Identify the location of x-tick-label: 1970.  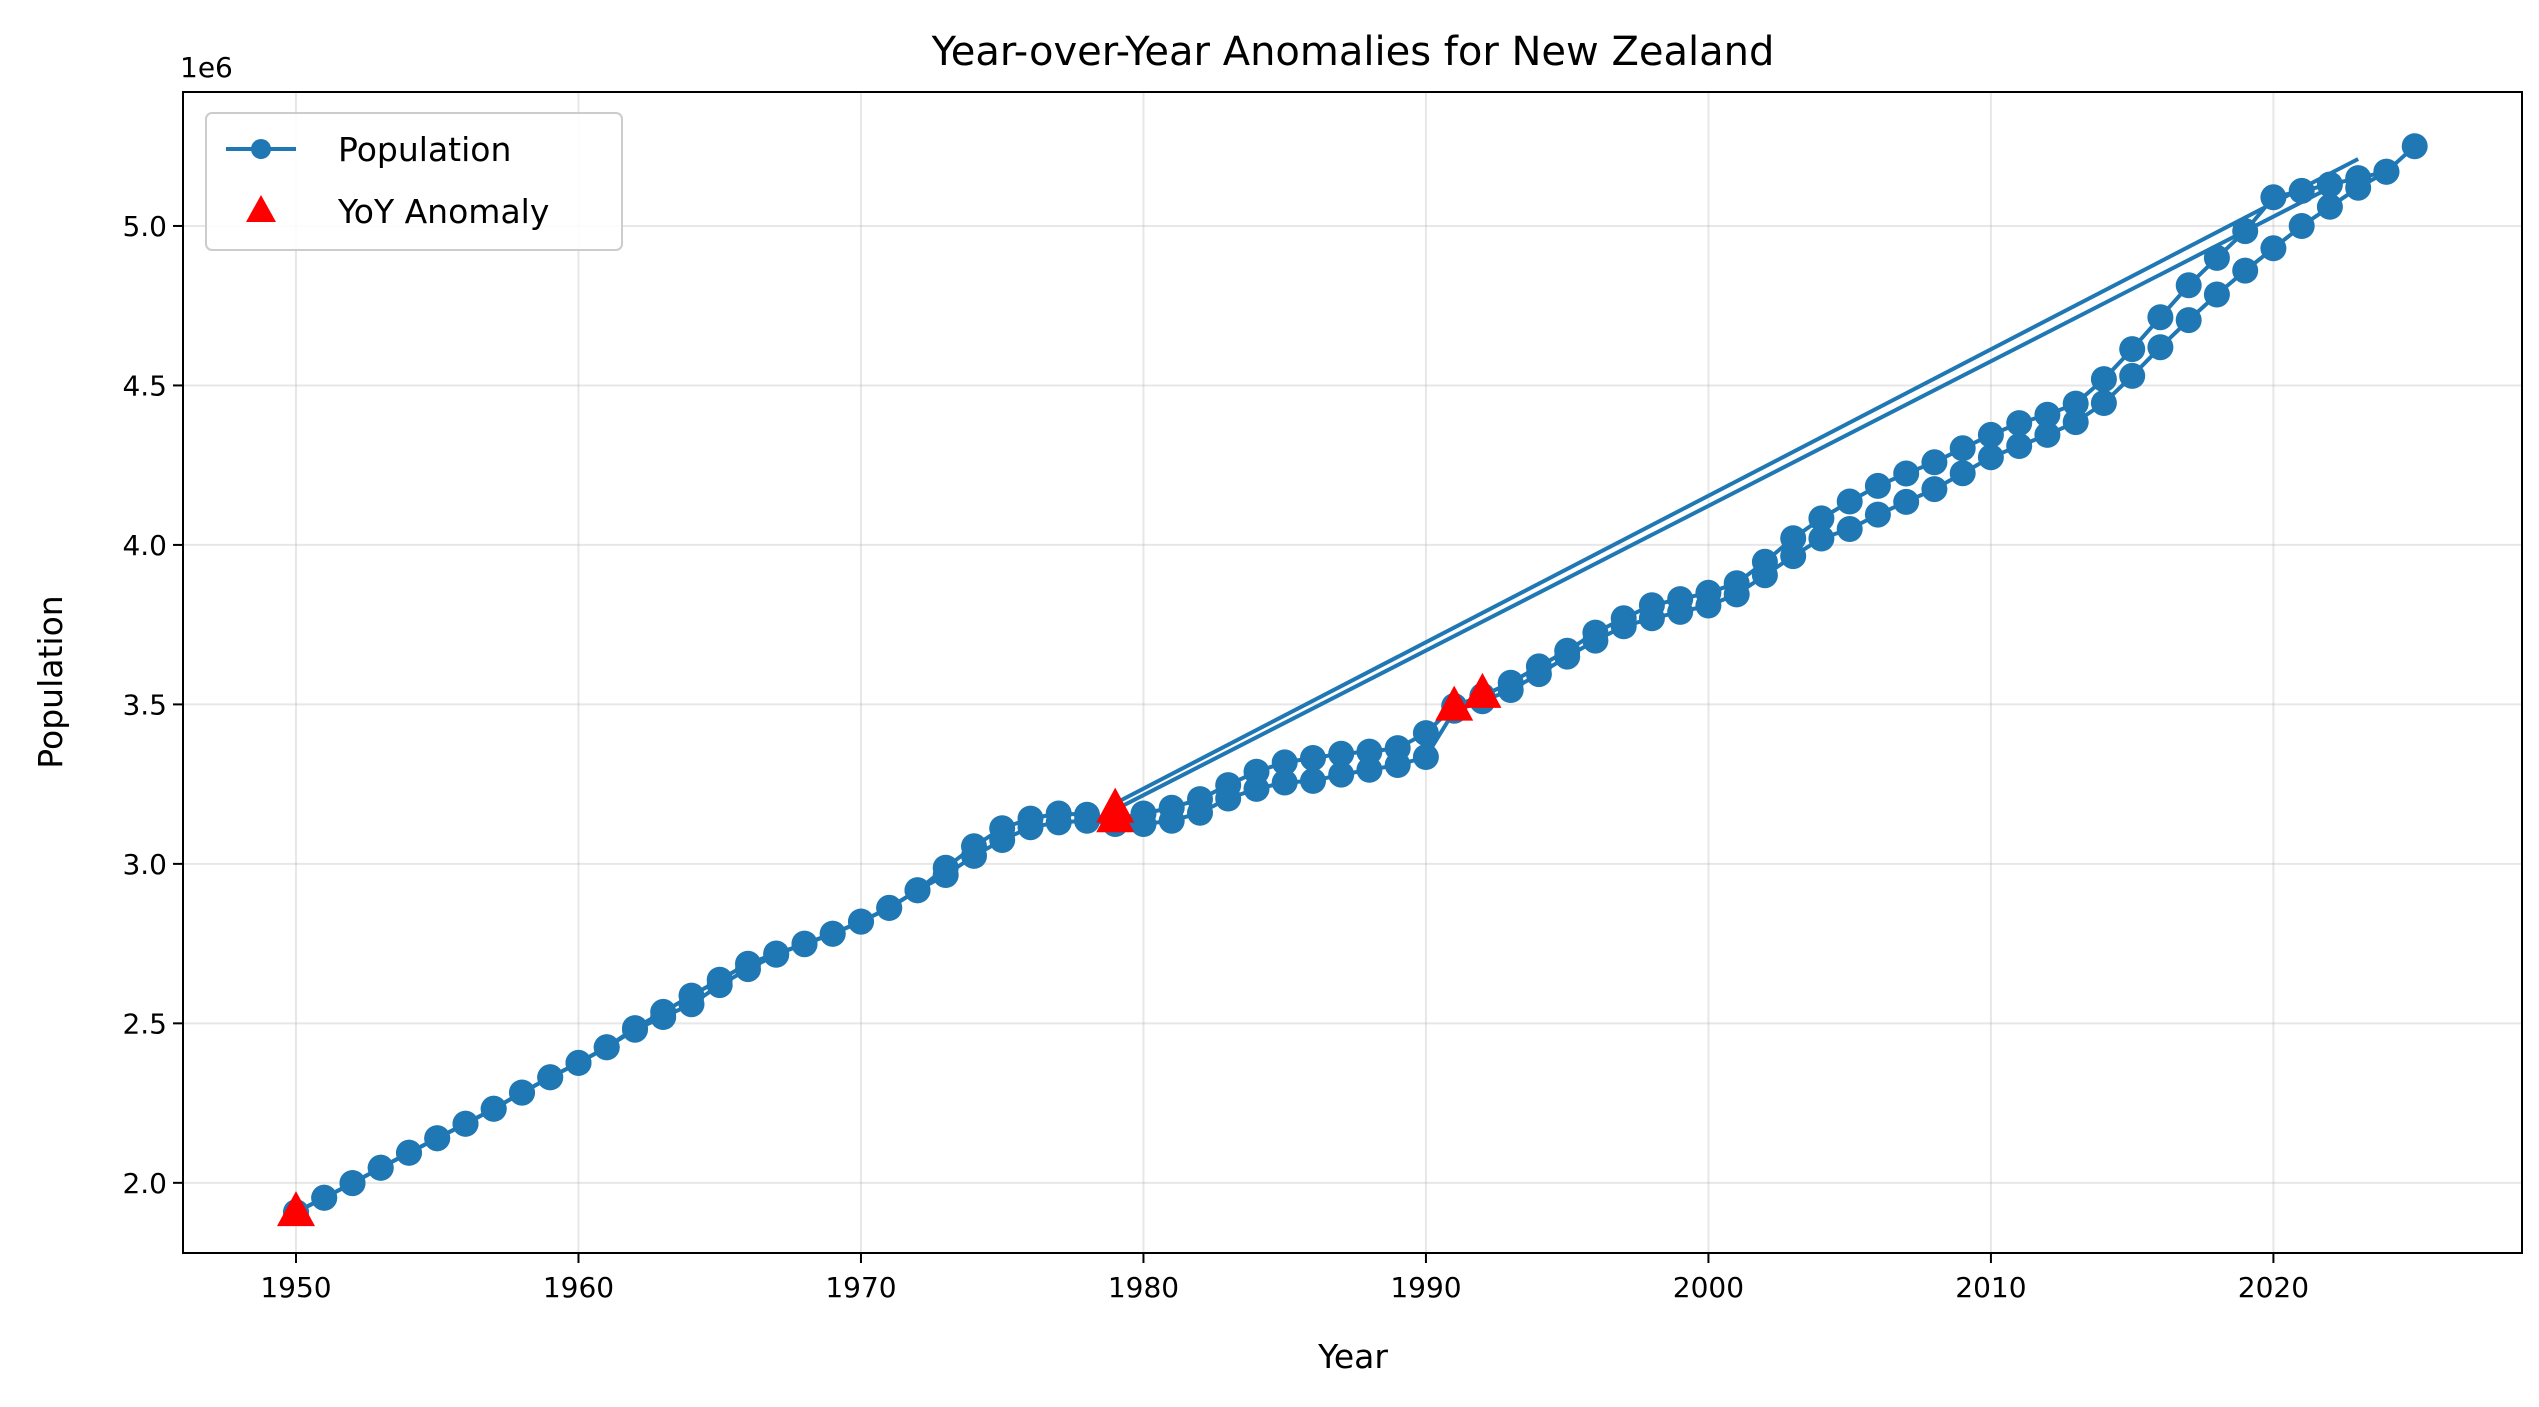
(860, 1287).